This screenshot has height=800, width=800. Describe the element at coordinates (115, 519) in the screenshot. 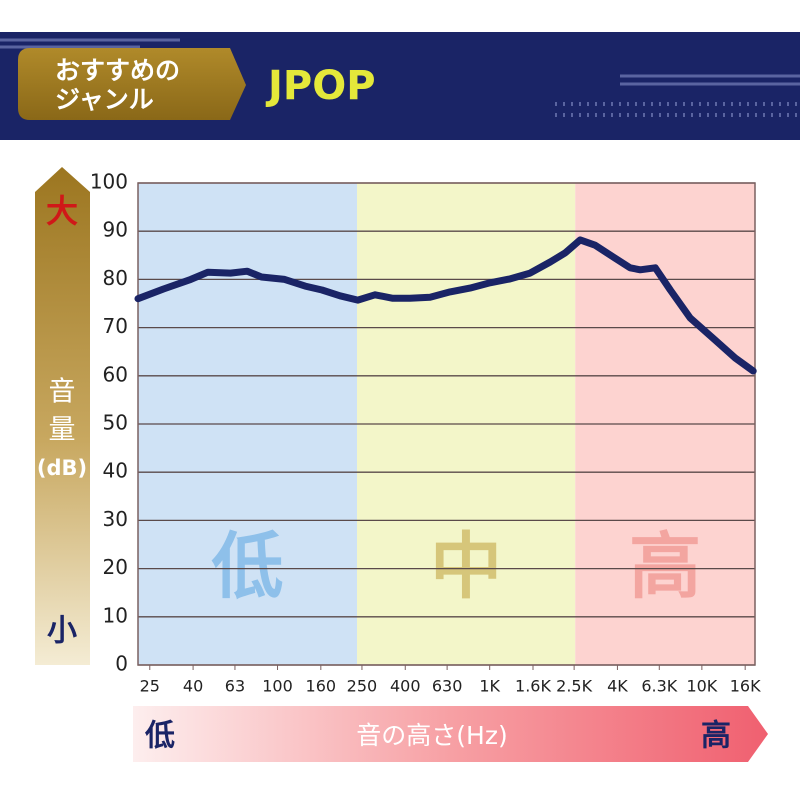

I see `y-tick-label: 30` at that location.